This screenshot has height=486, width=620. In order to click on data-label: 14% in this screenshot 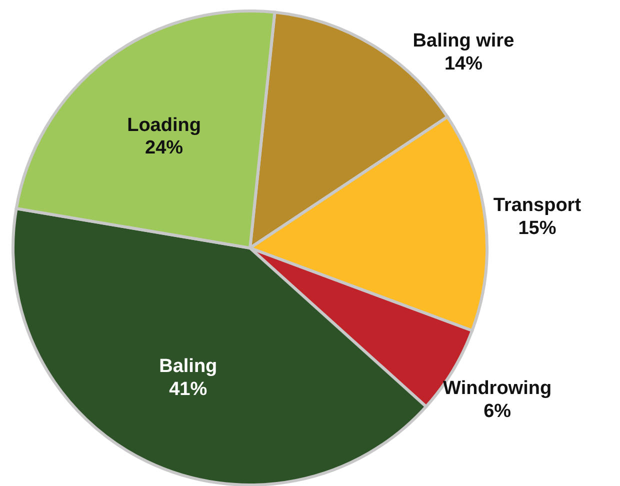, I will do `click(463, 63)`.